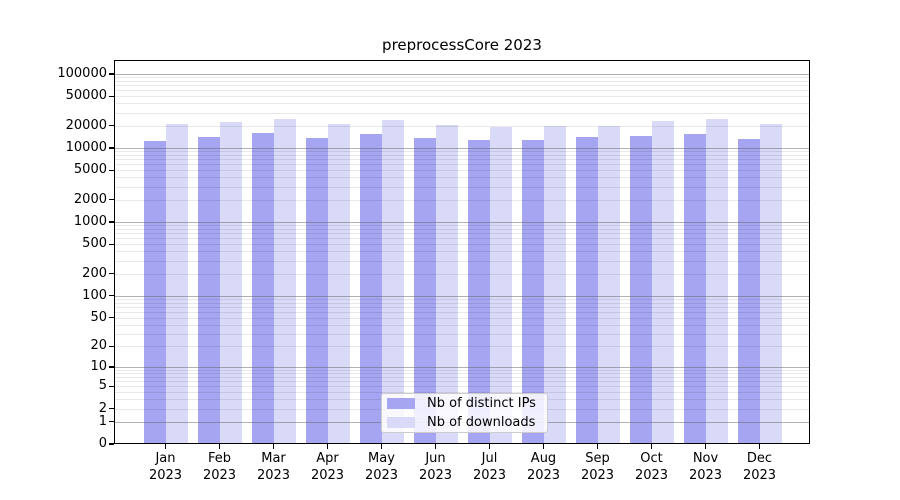 This screenshot has width=900, height=500. I want to click on y-tick-label-100000: 100000, so click(82, 73).